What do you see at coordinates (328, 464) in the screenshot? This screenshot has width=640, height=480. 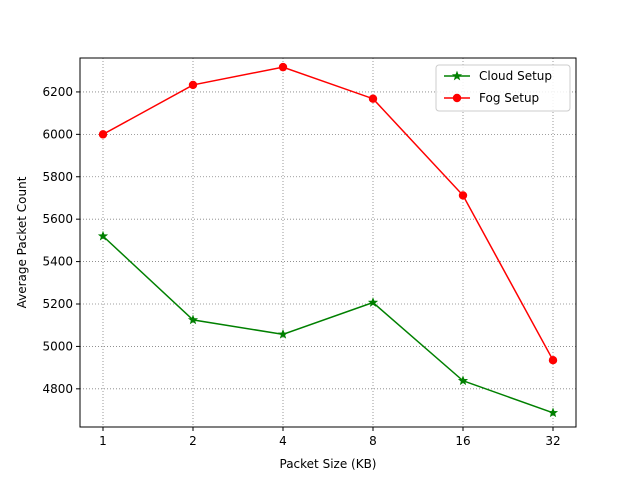 I see `x-axis-label: Packet Size (KB)` at bounding box center [328, 464].